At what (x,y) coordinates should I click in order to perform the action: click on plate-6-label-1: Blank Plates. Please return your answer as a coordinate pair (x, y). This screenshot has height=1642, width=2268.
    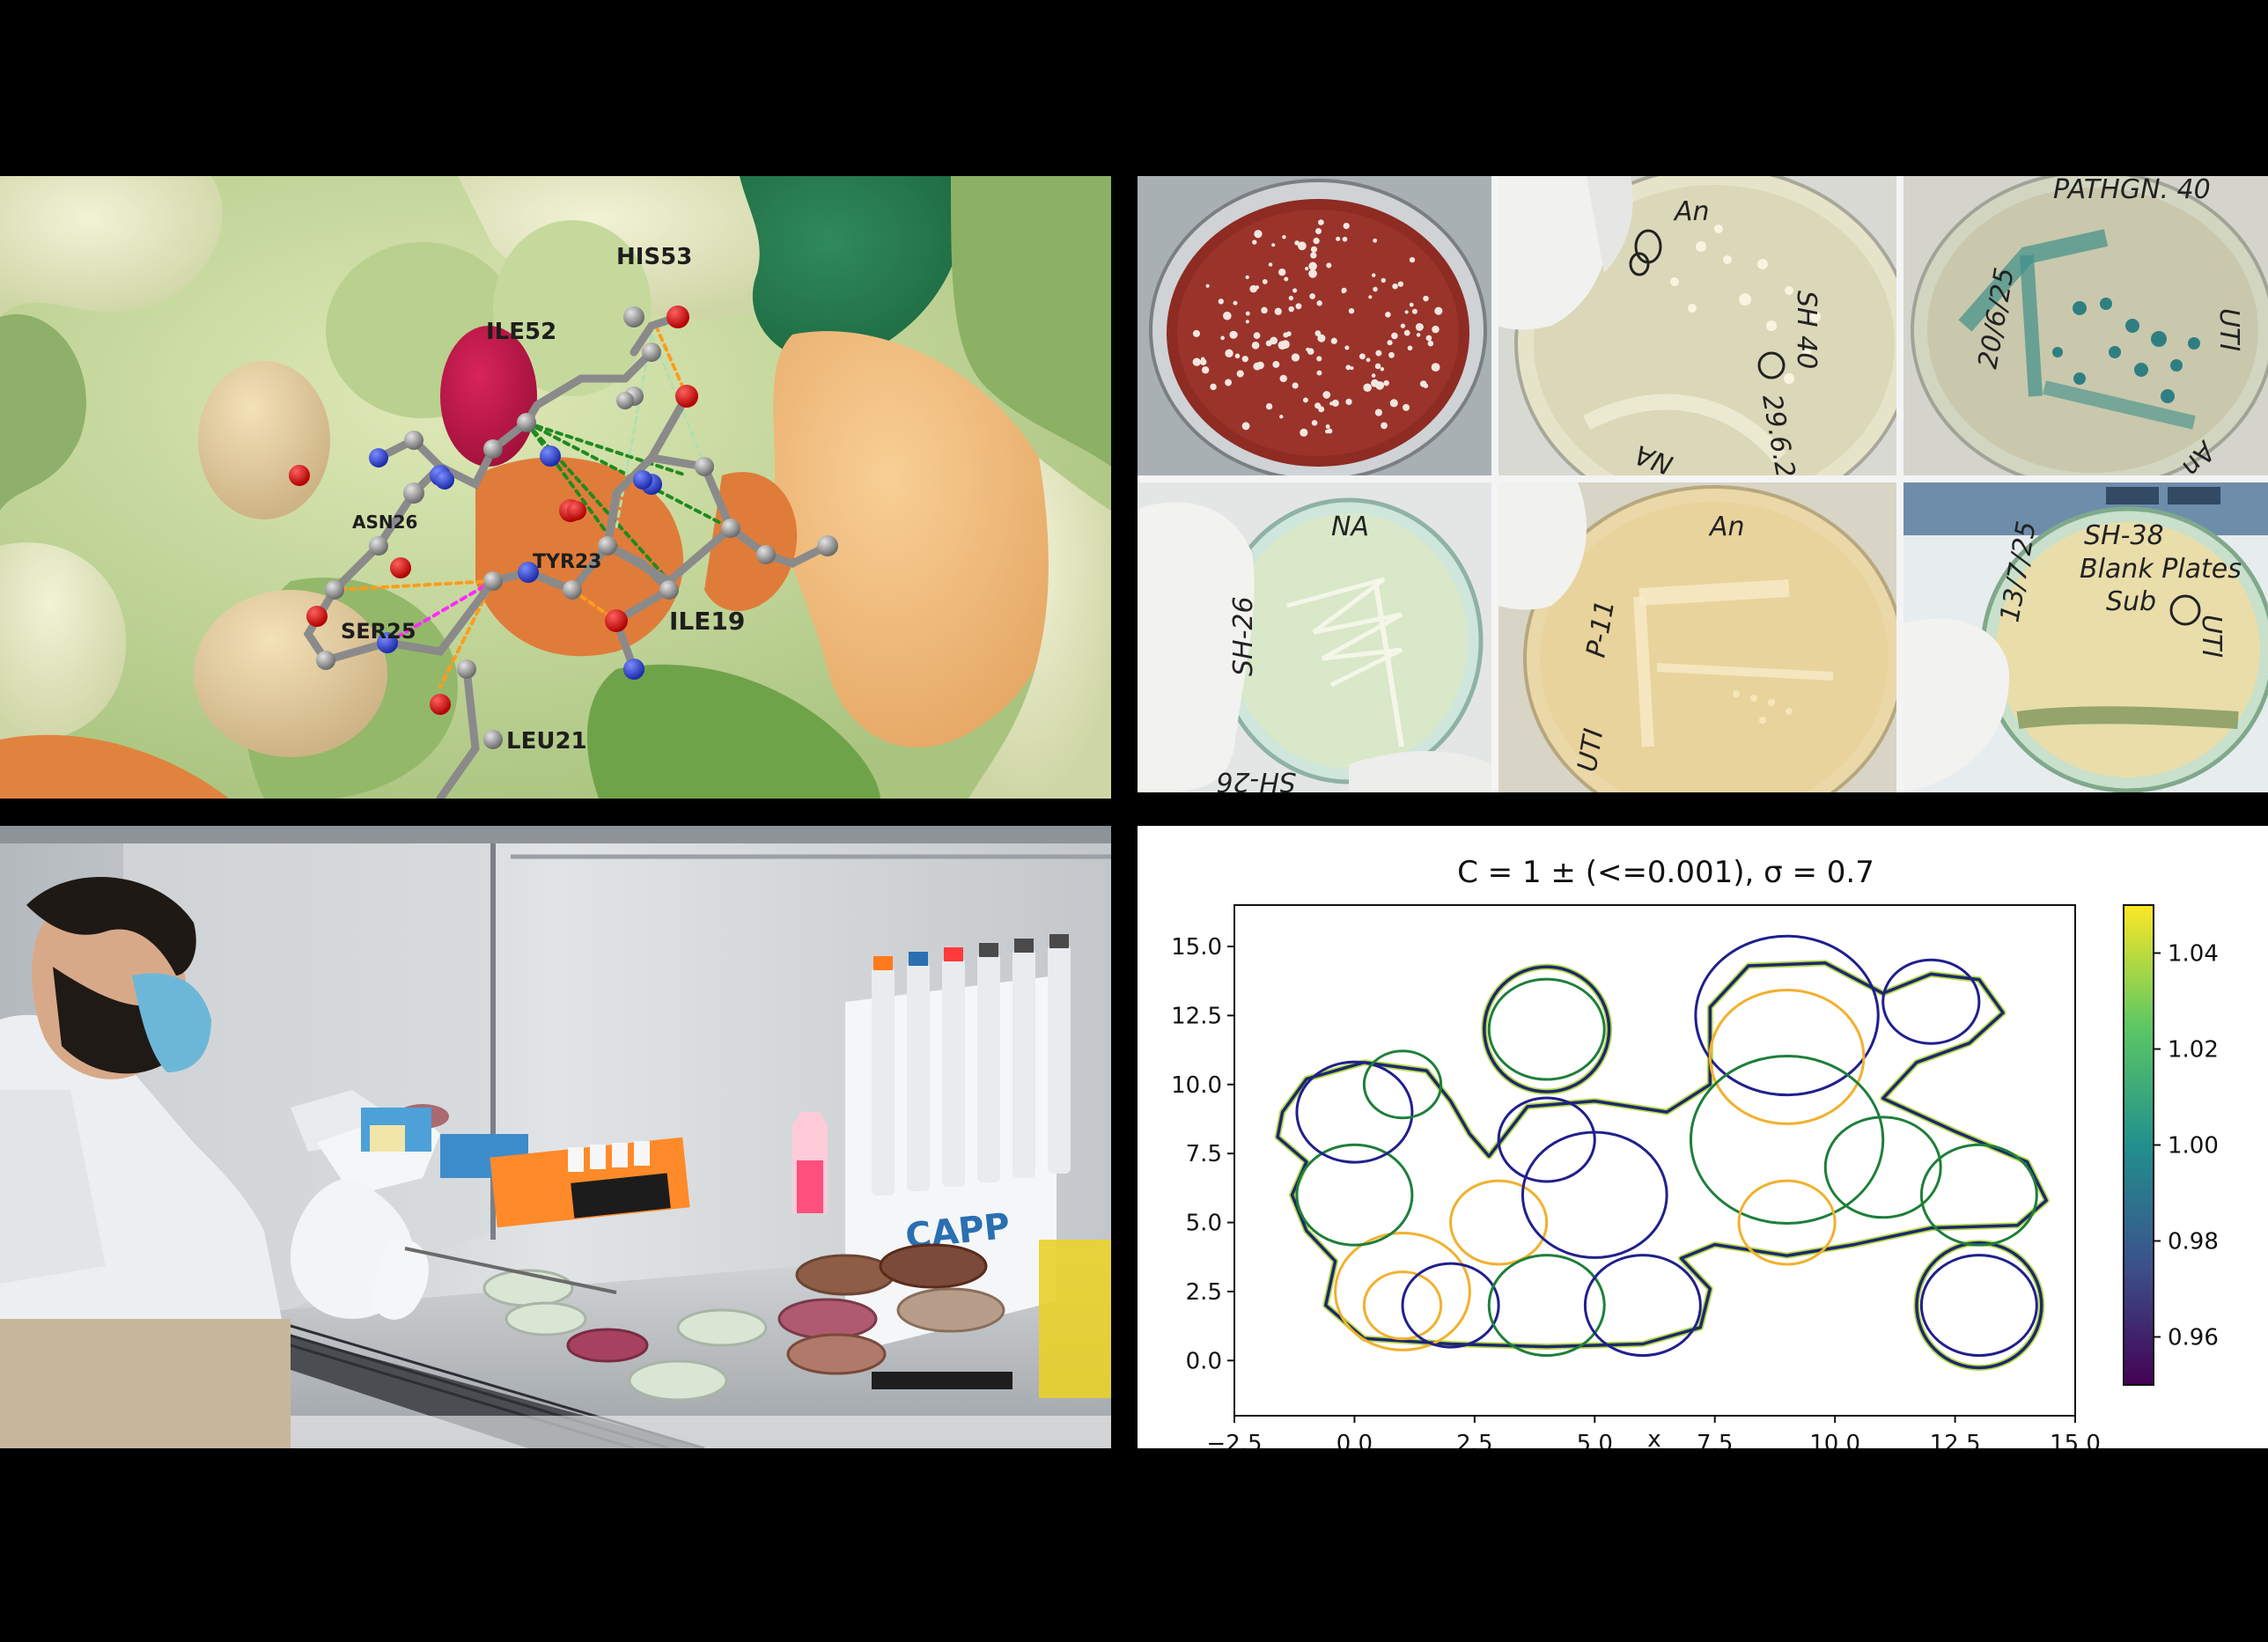
    Looking at the image, I should click on (2161, 569).